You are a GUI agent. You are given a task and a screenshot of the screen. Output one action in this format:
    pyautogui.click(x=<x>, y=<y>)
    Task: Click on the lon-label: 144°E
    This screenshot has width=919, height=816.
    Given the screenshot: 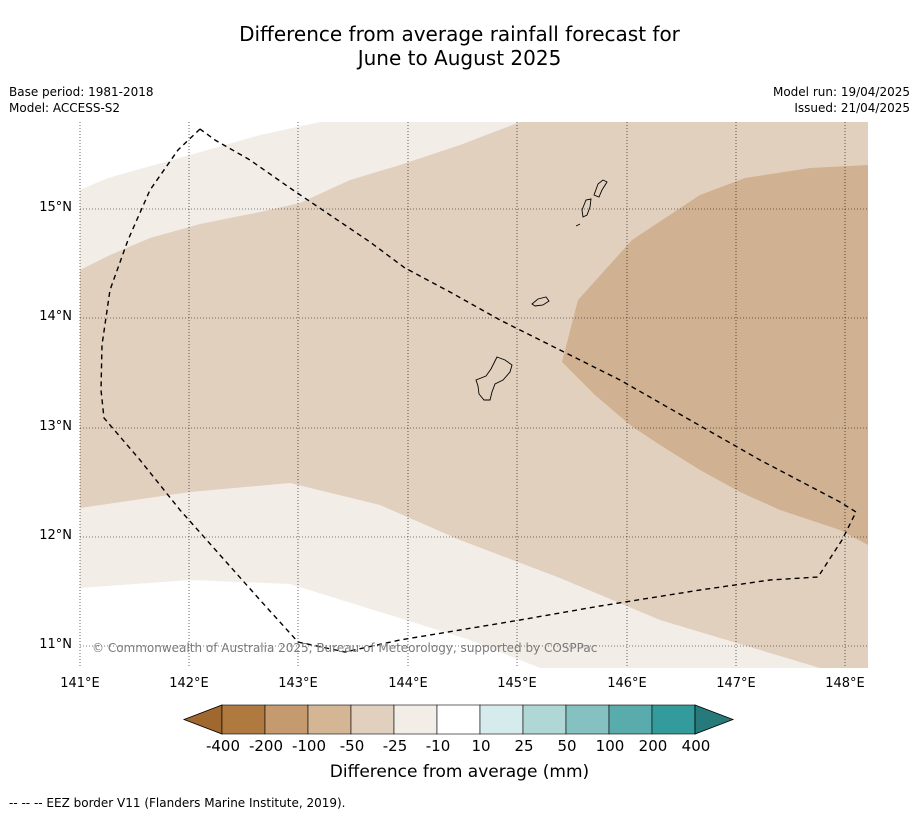 What is the action you would take?
    pyautogui.click(x=408, y=683)
    